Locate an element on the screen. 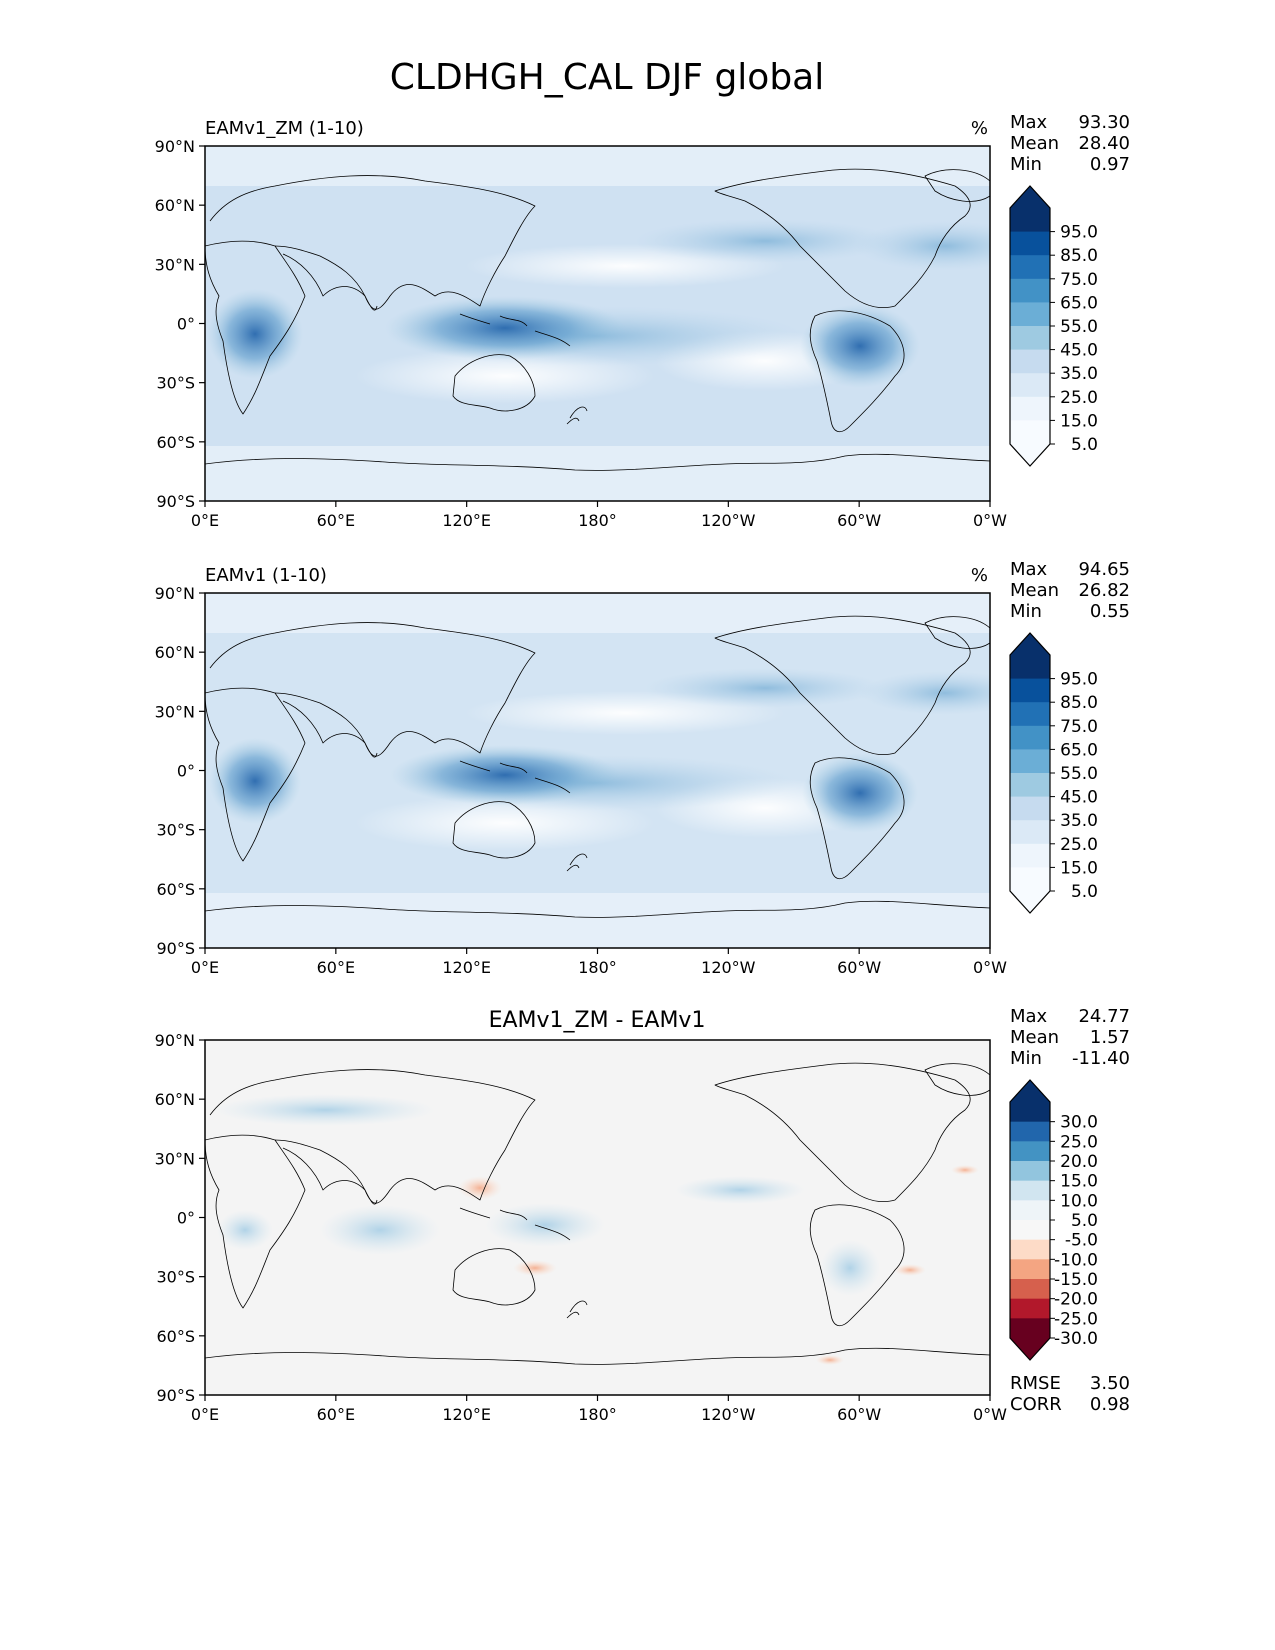  panel-3-colorbar-top-extend is located at coordinates (1030, 1091).